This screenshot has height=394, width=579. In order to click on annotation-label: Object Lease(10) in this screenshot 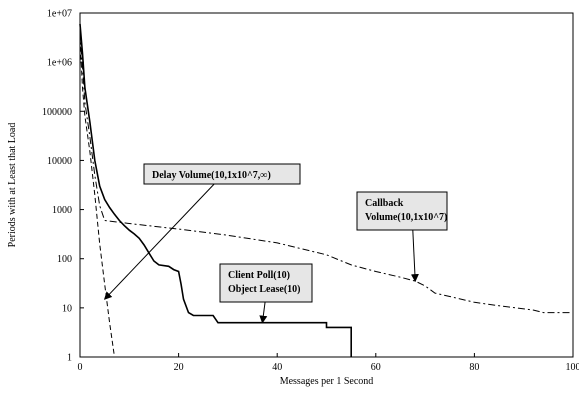, I will do `click(264, 289)`.